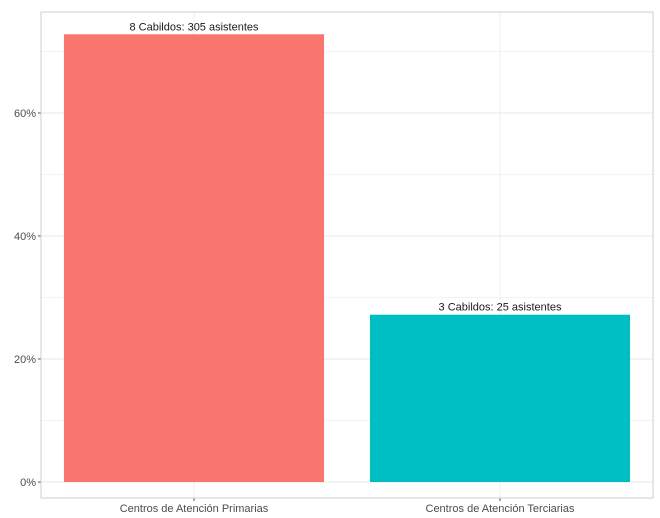 This screenshot has height=518, width=660. I want to click on bar-data-label: 8 Cabildos: 305 asistentes, so click(194, 27).